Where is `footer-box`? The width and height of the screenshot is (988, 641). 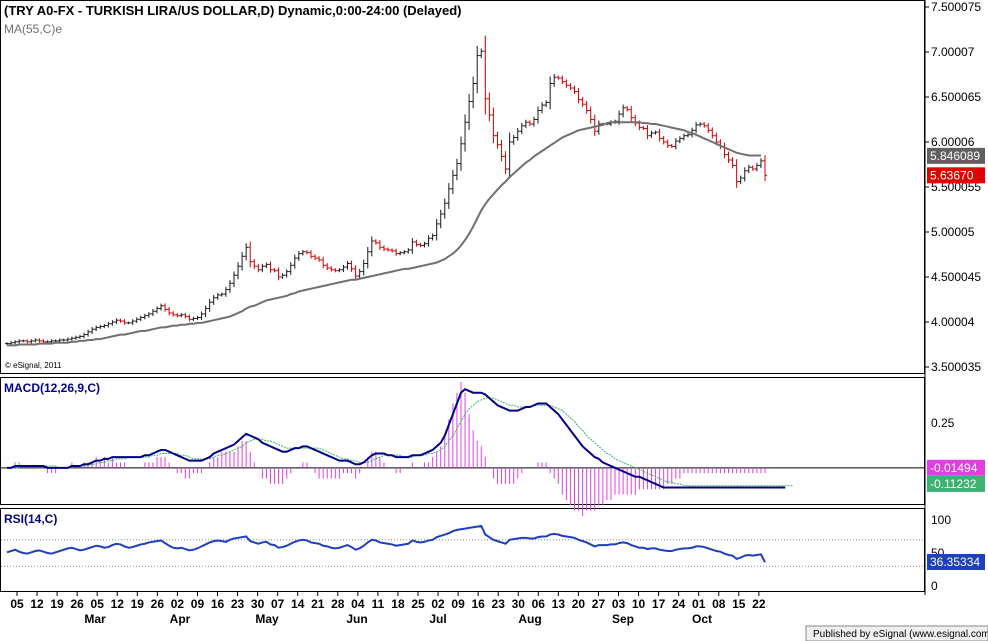
footer-box is located at coordinates (896, 633).